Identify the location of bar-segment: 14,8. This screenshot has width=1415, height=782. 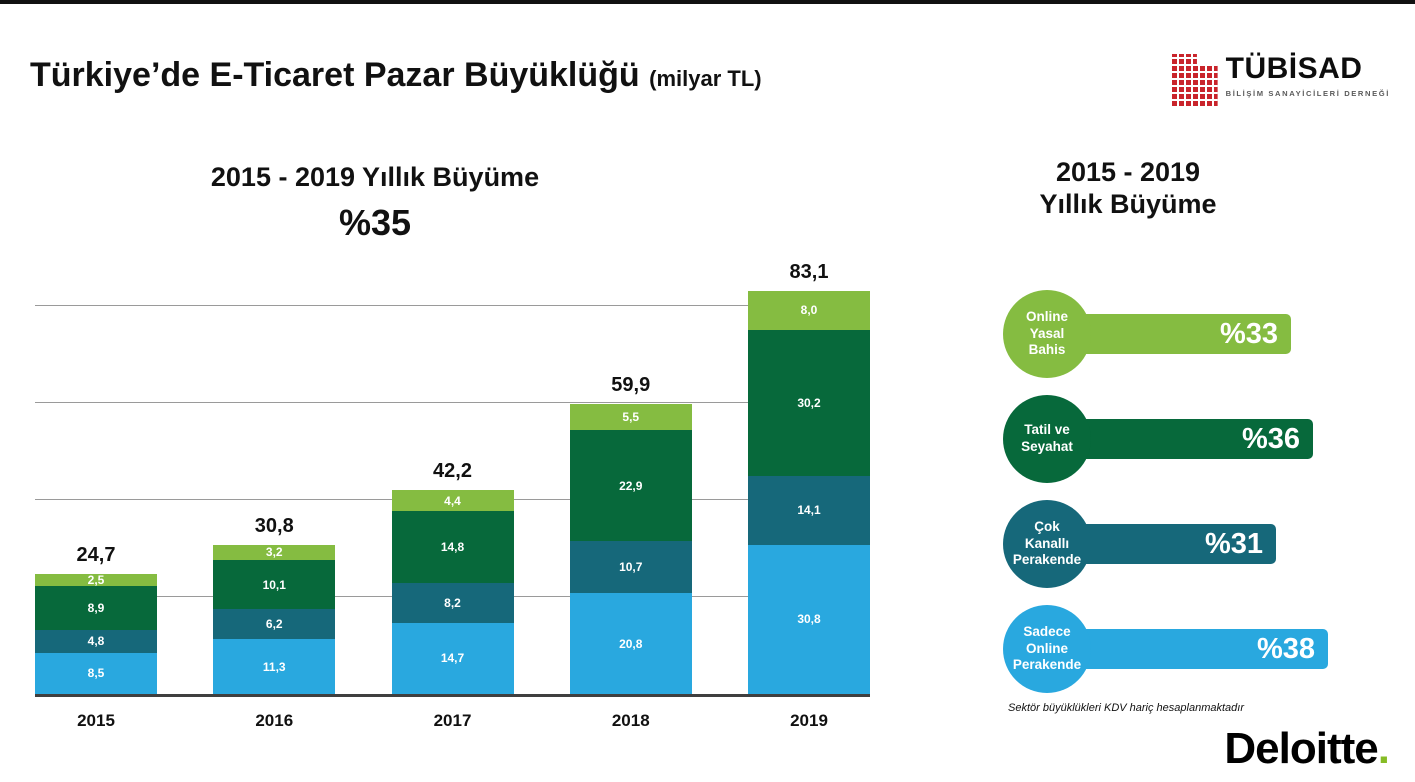
(452, 547).